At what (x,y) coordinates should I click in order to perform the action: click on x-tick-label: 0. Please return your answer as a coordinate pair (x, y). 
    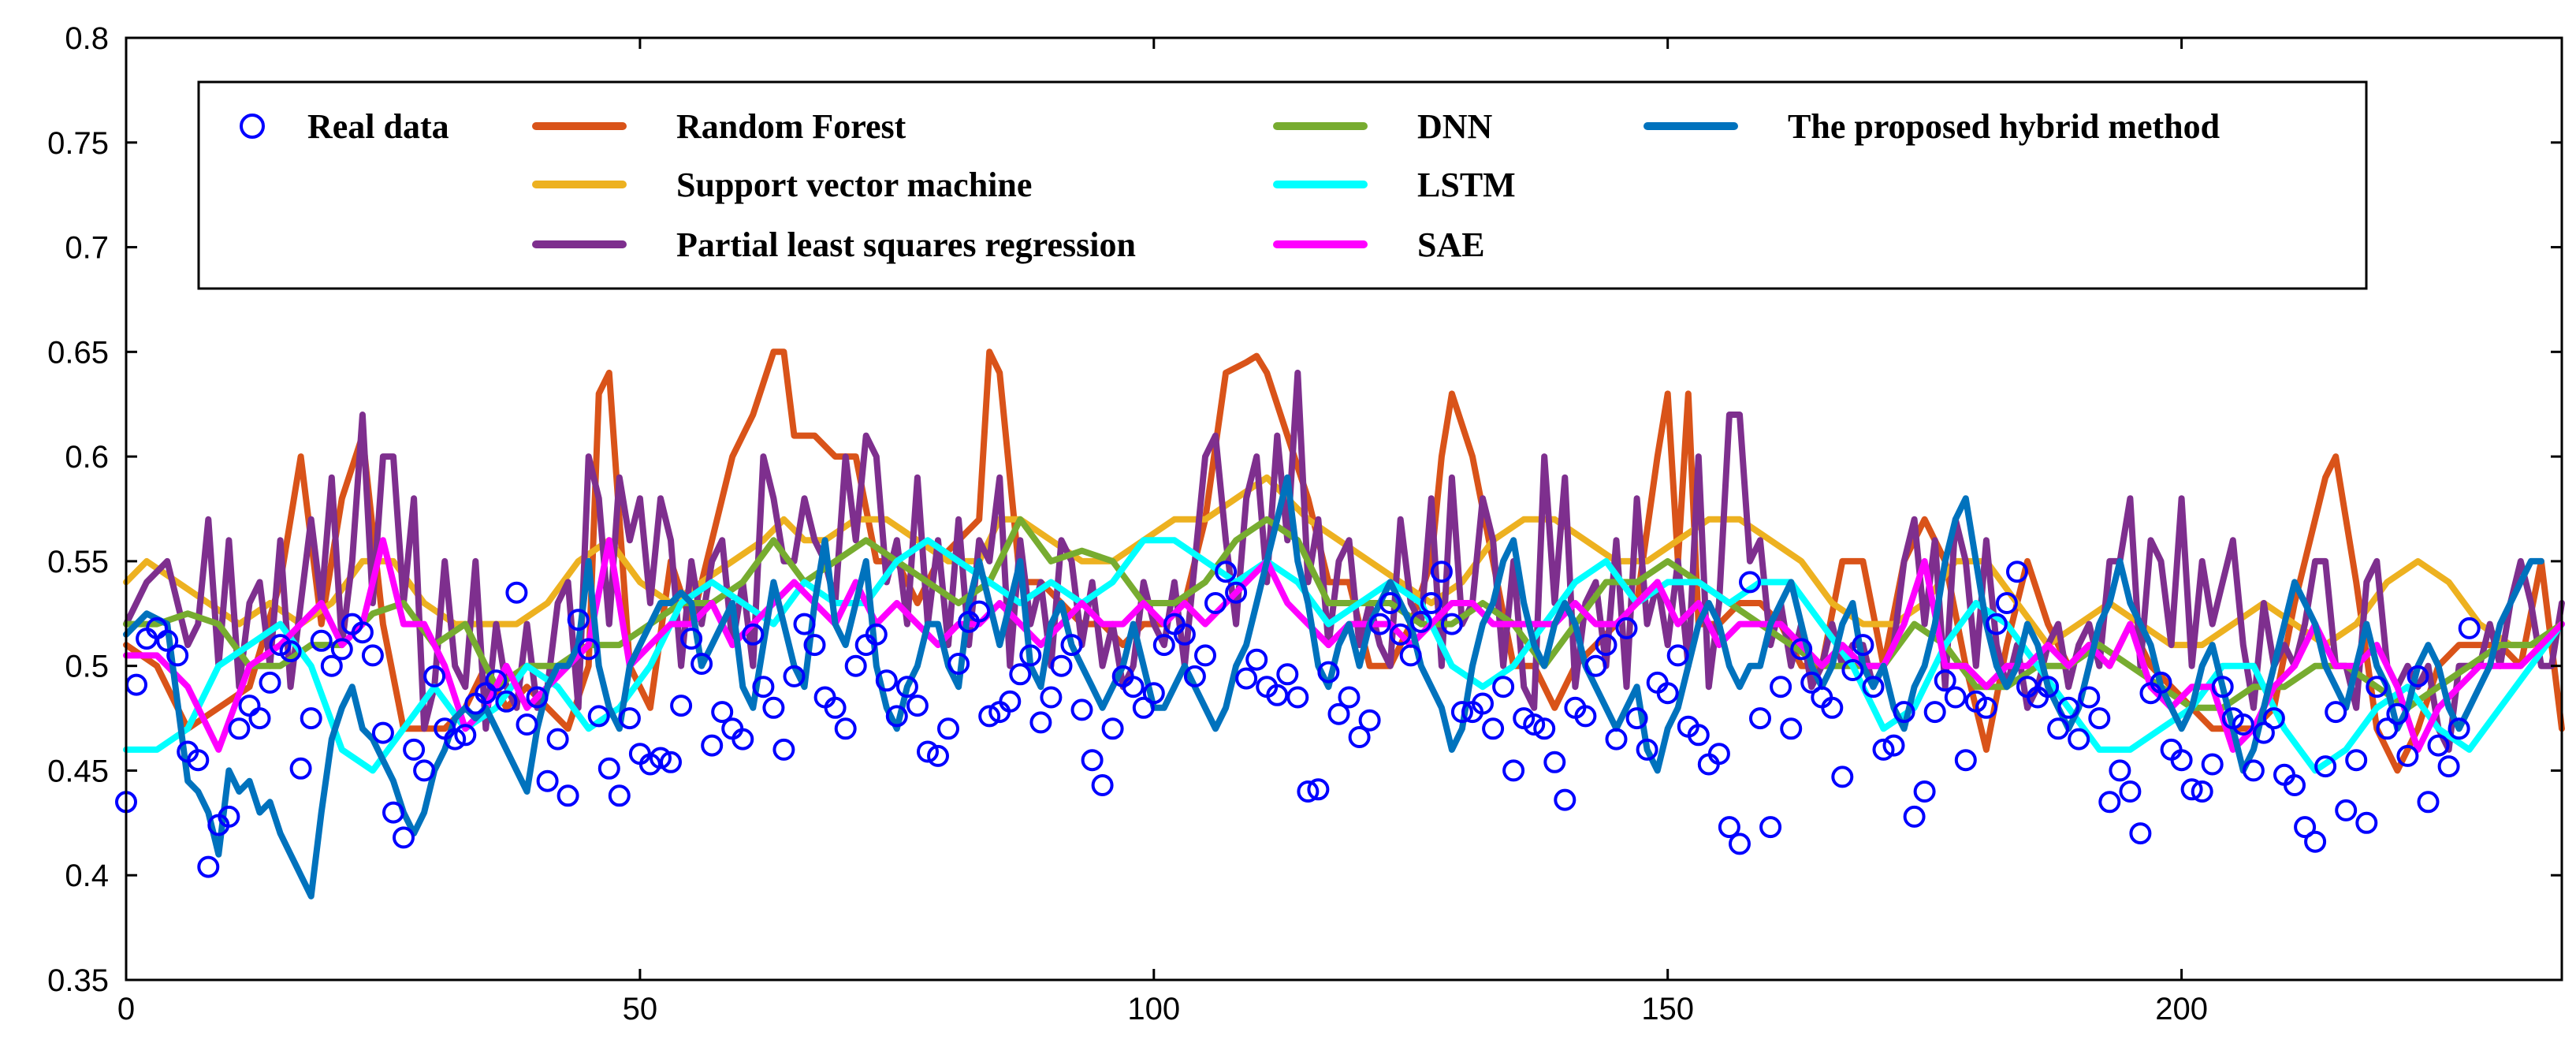
    Looking at the image, I should click on (126, 1009).